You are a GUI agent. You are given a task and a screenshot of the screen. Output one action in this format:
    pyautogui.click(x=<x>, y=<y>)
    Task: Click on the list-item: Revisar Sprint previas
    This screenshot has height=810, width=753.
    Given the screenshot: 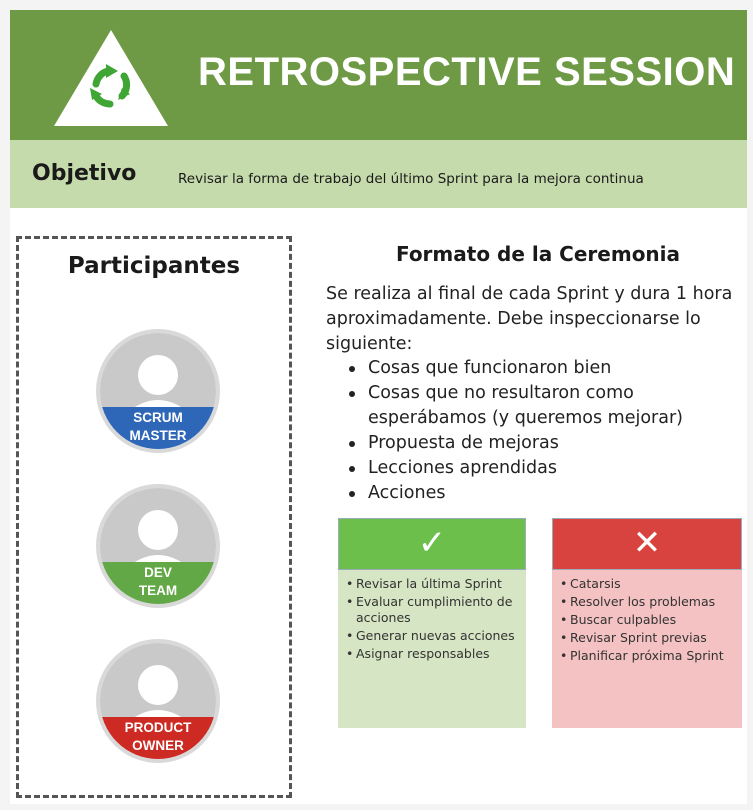 What is the action you would take?
    pyautogui.click(x=647, y=638)
    